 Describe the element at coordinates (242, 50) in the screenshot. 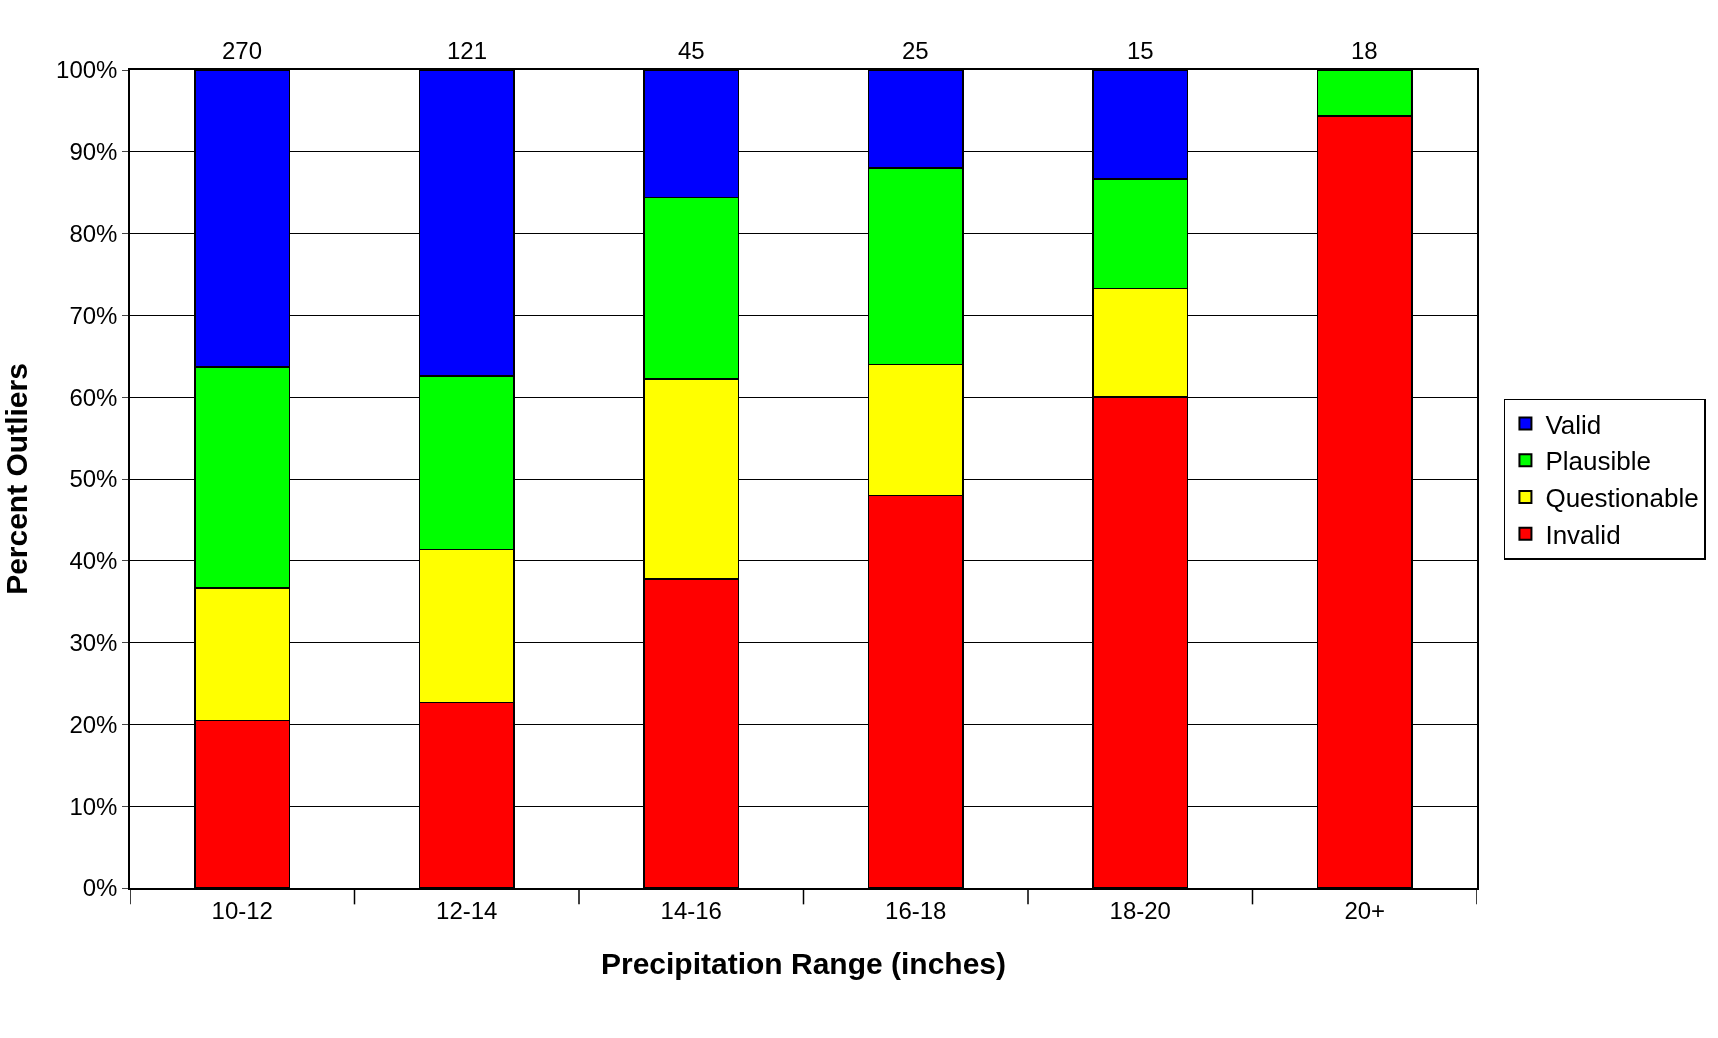

I see `annotation: 270` at that location.